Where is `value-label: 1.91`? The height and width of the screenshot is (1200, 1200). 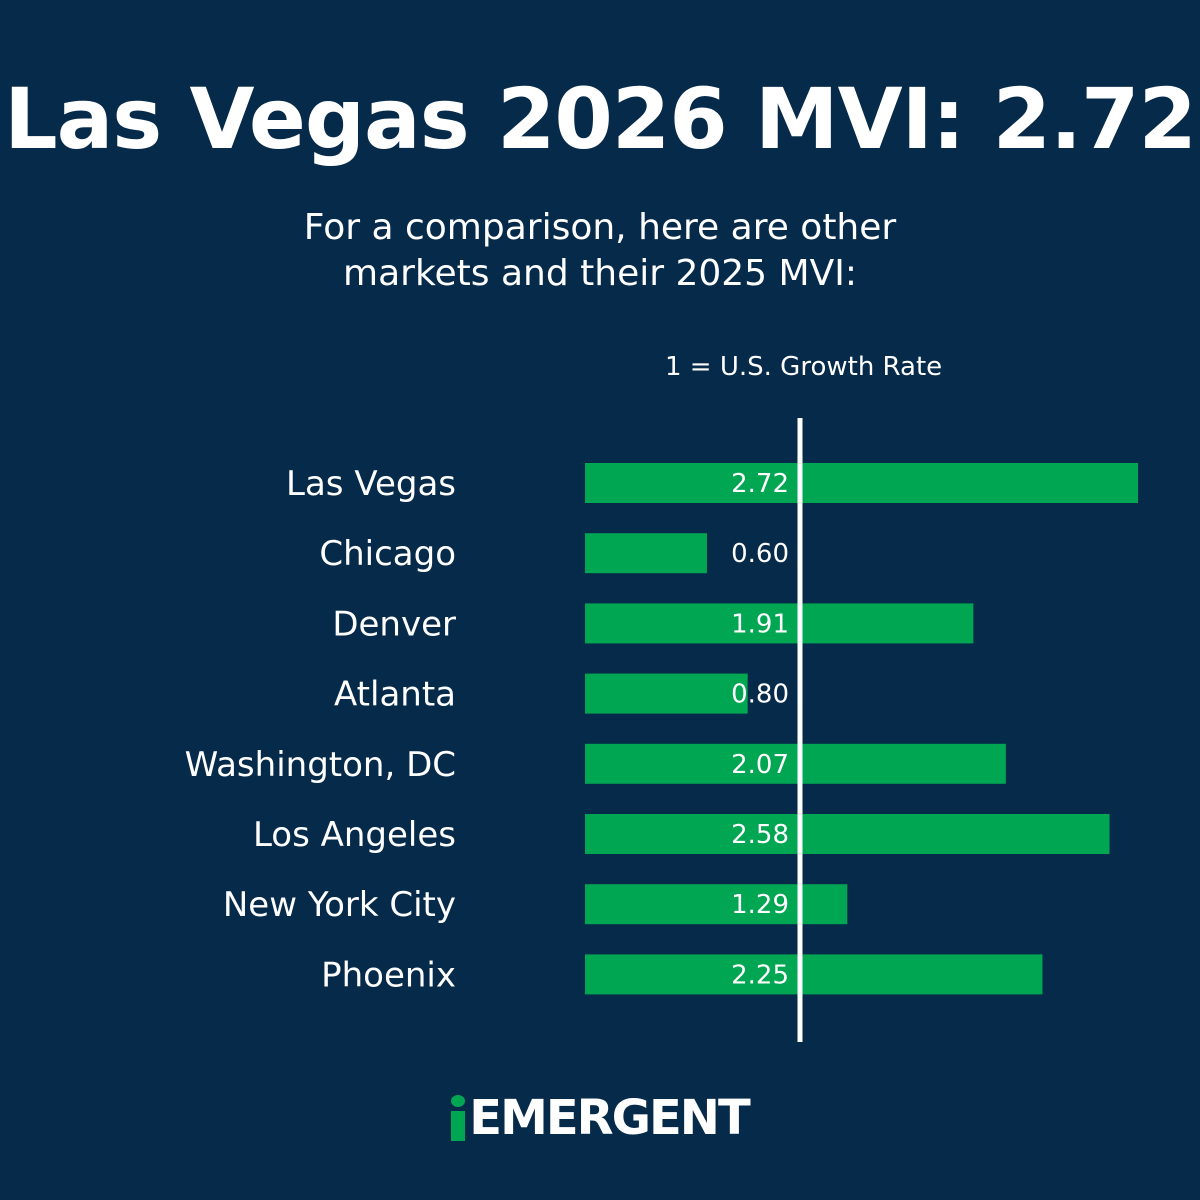 value-label: 1.91 is located at coordinates (760, 624).